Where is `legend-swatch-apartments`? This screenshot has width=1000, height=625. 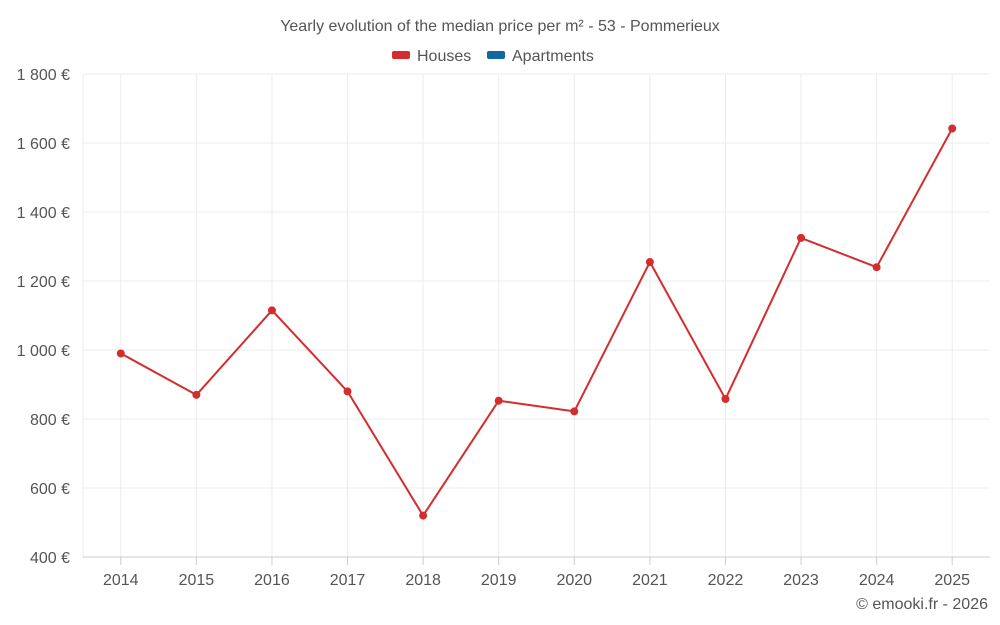
legend-swatch-apartments is located at coordinates (496, 55).